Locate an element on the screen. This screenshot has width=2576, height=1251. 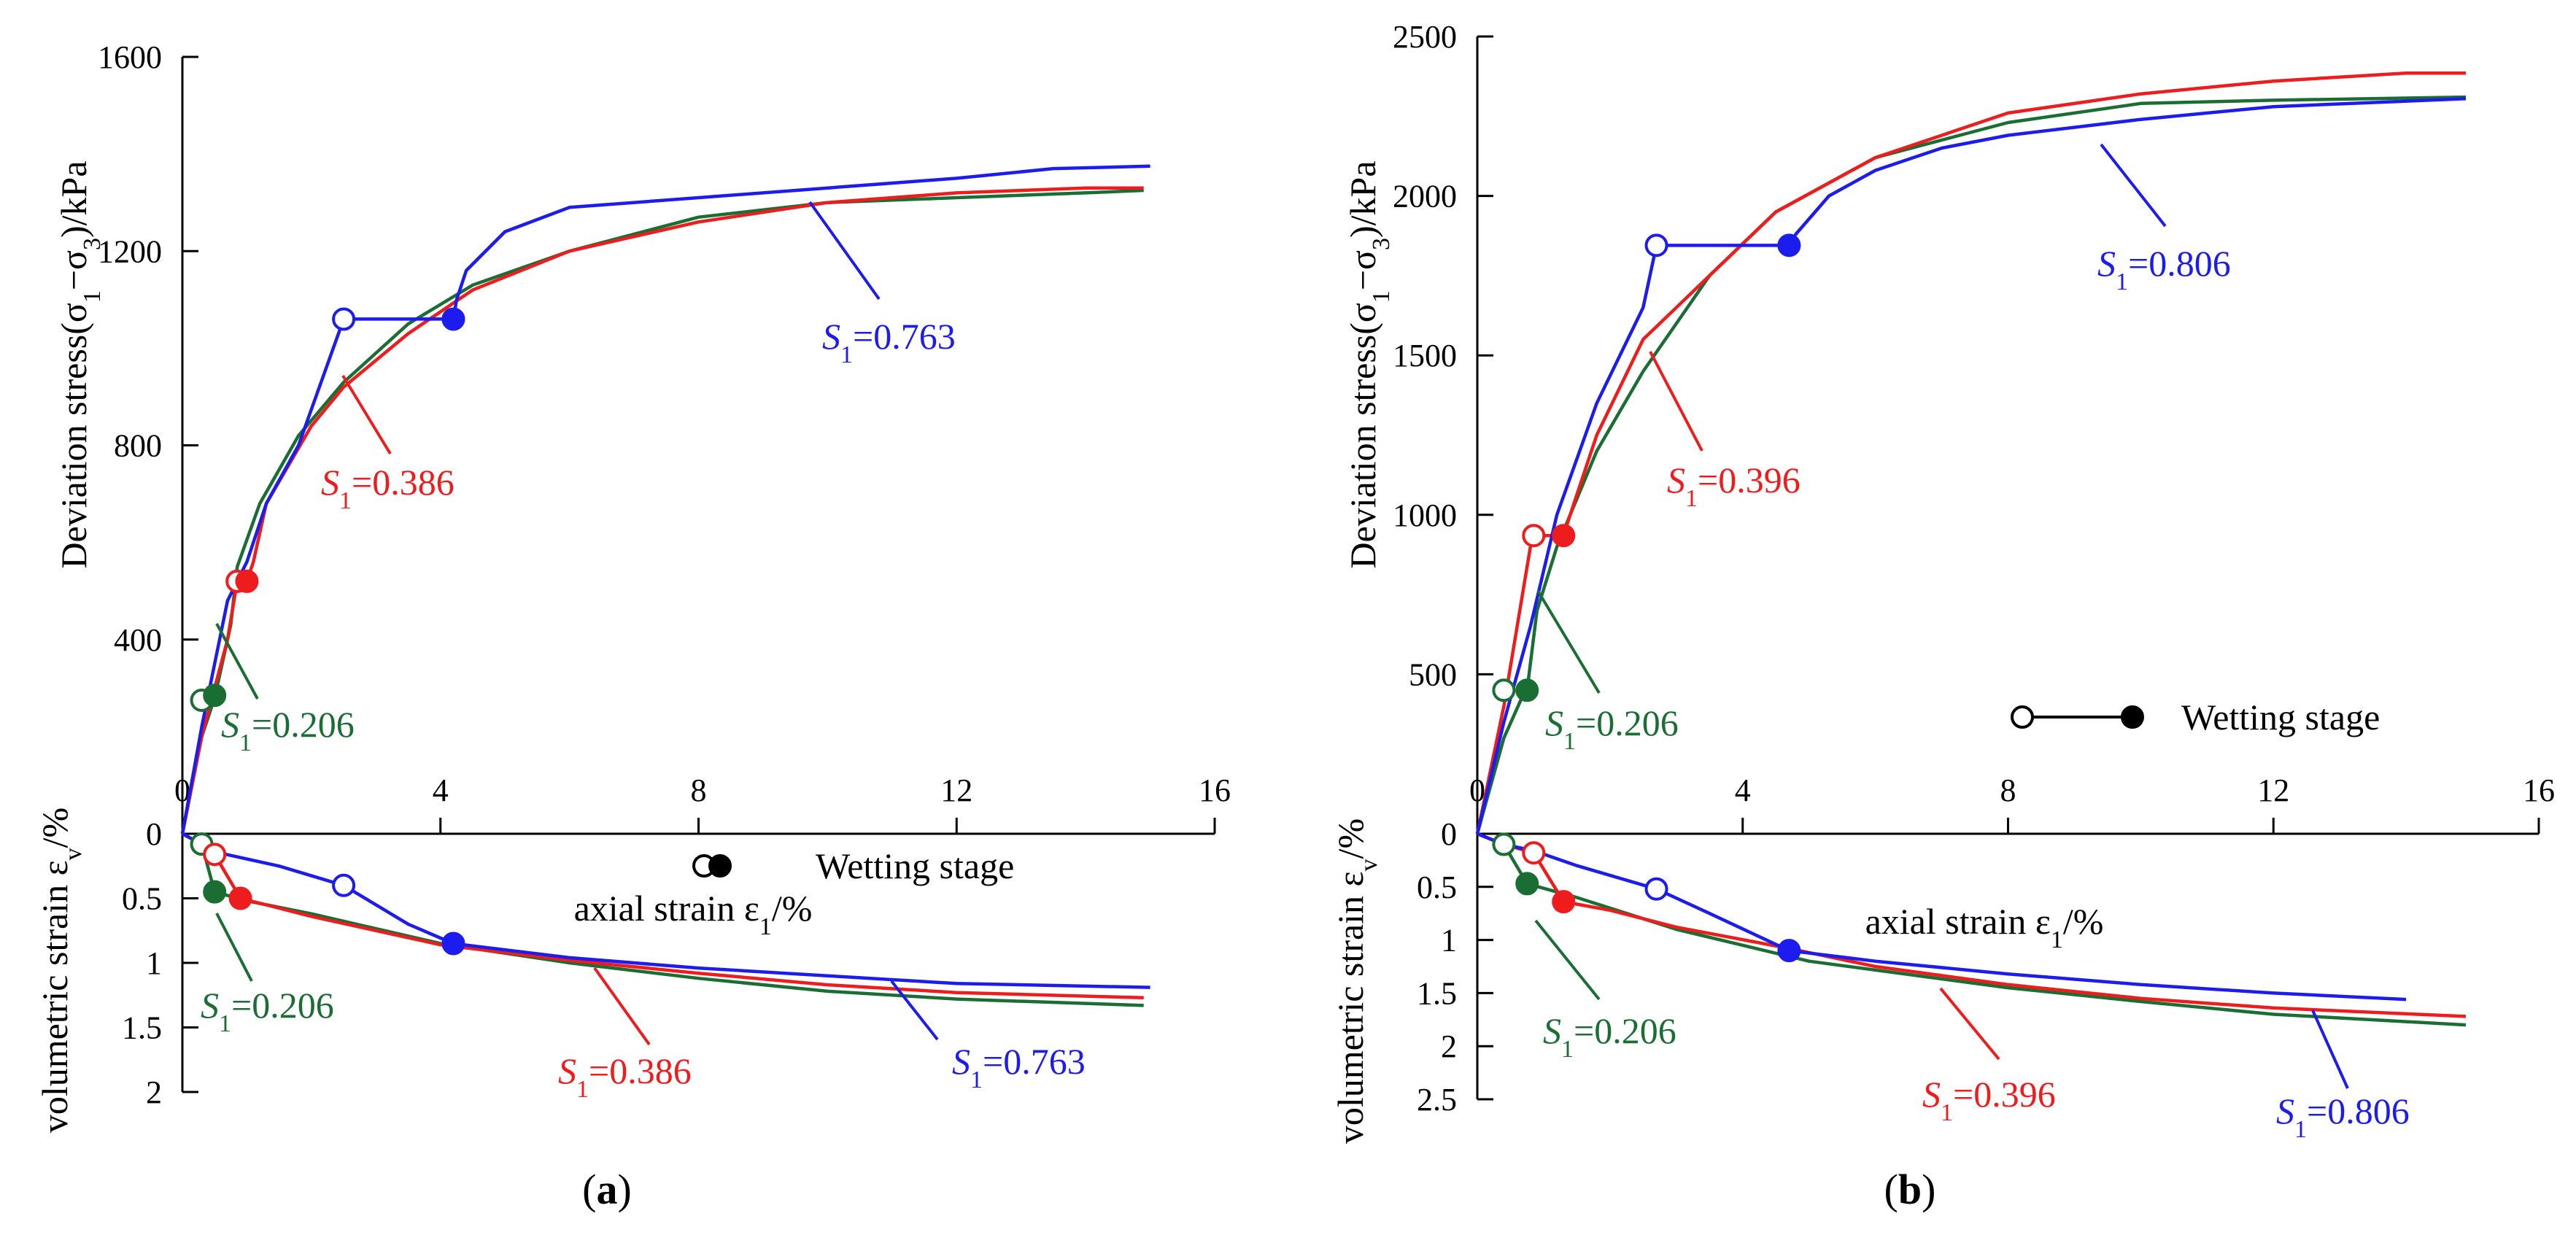
stress-ytick-label: 800 is located at coordinates (138, 446).